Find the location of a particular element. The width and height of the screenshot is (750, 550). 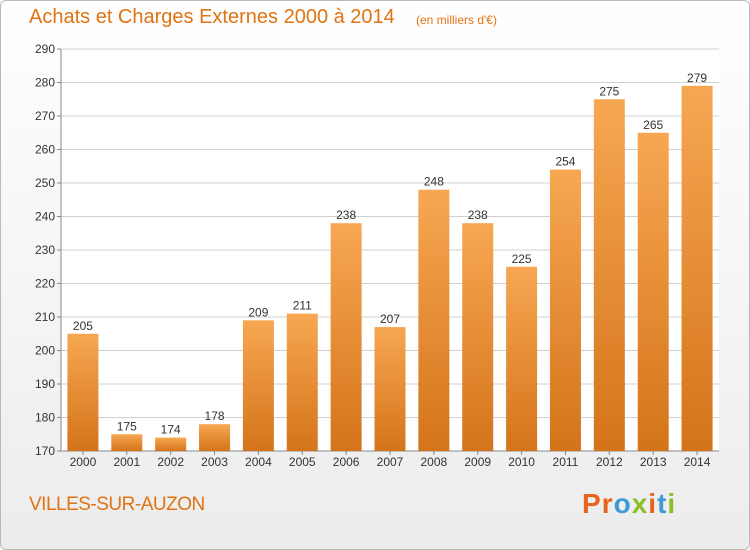

data-label: 174 is located at coordinates (171, 430).